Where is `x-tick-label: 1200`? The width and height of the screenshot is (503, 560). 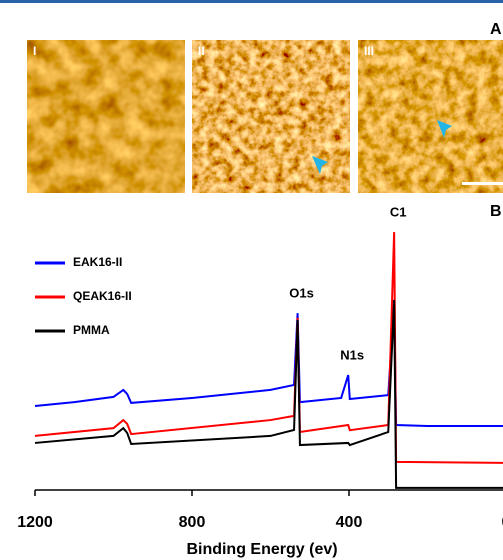 x-tick-label: 1200 is located at coordinates (35, 522).